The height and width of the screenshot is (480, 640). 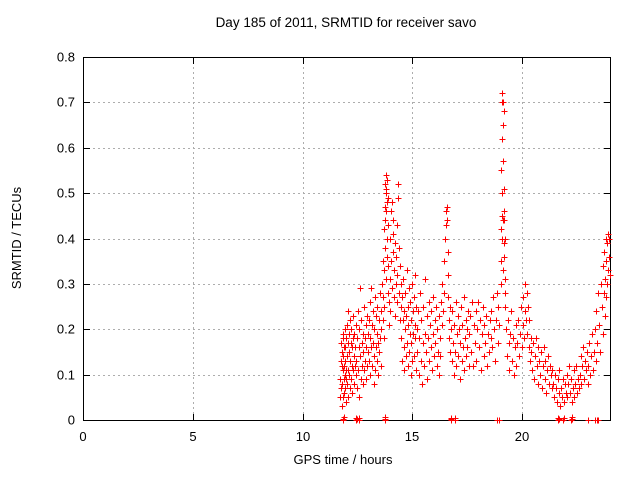 What do you see at coordinates (522, 436) in the screenshot?
I see `x-tick-label: 20` at bounding box center [522, 436].